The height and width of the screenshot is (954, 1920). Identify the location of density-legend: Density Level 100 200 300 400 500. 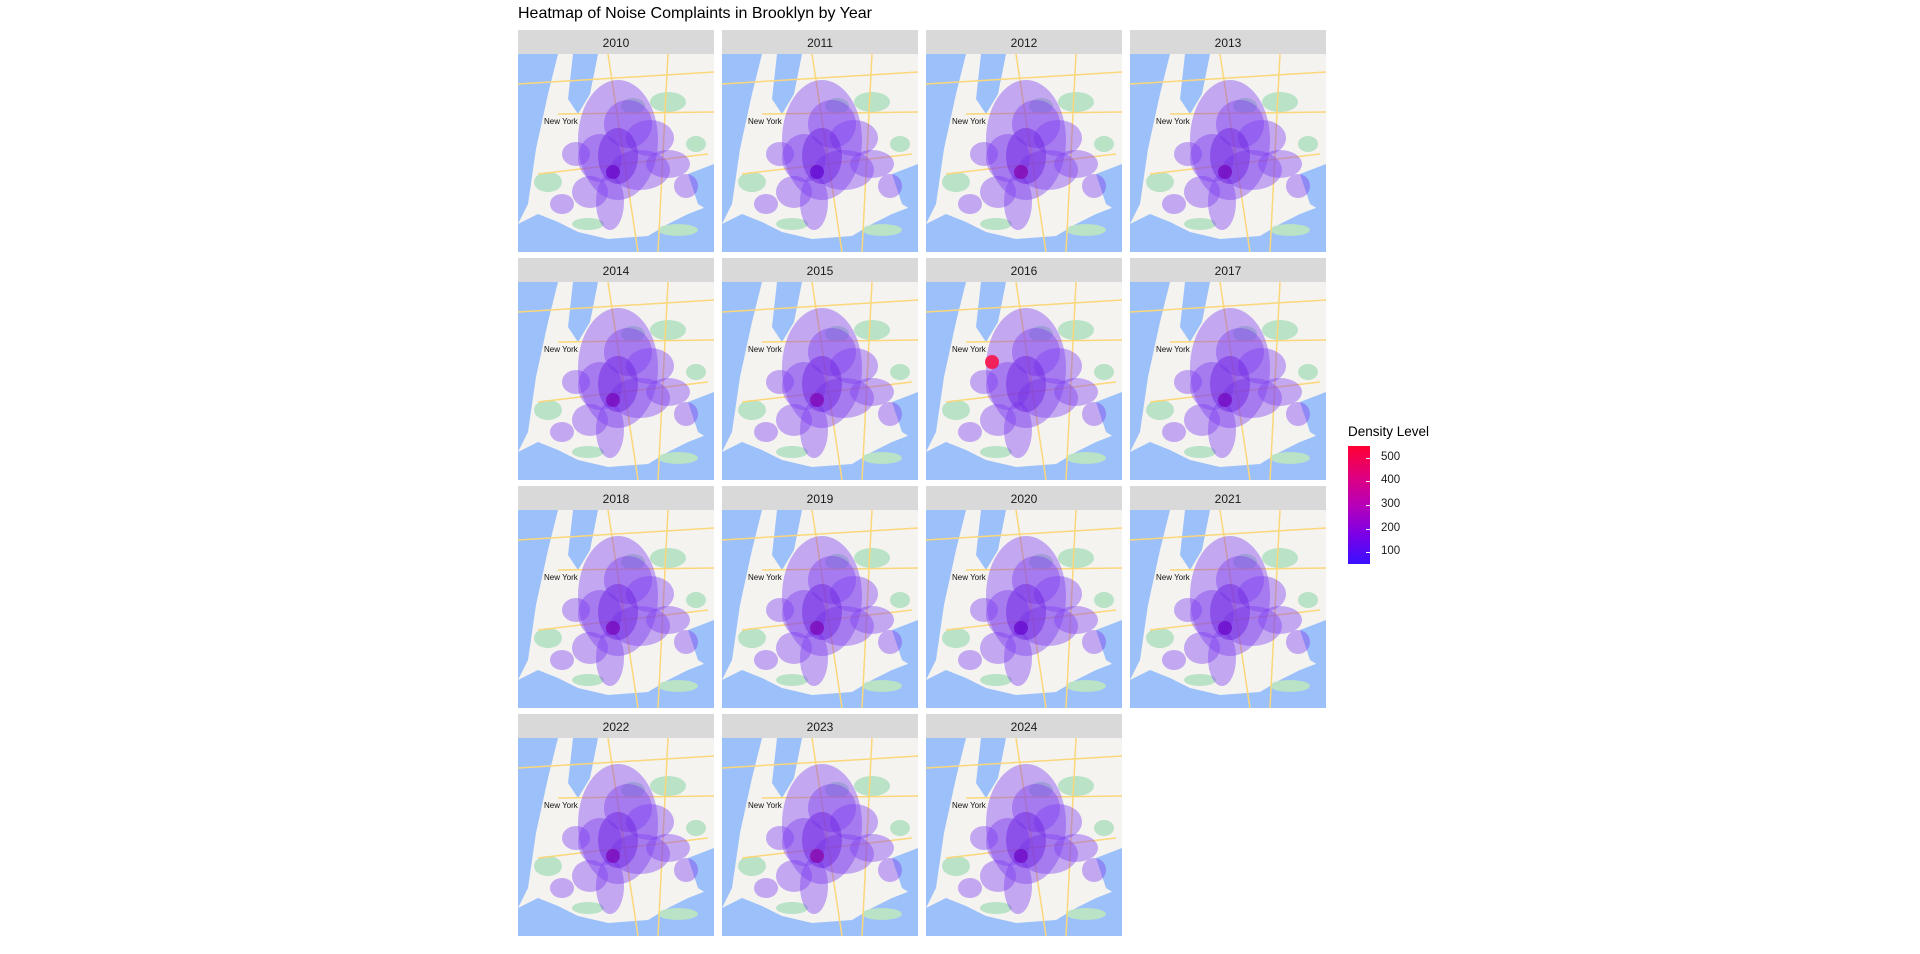
(1388, 494).